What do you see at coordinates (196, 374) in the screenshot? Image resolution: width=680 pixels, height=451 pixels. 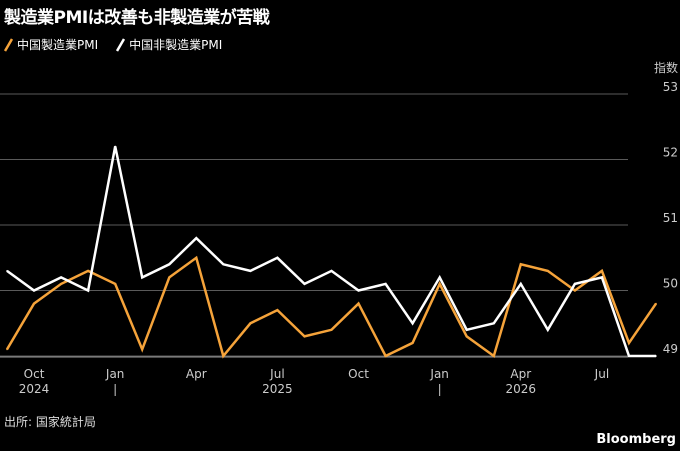 I see `x-tick-label-2025-04: Apr` at bounding box center [196, 374].